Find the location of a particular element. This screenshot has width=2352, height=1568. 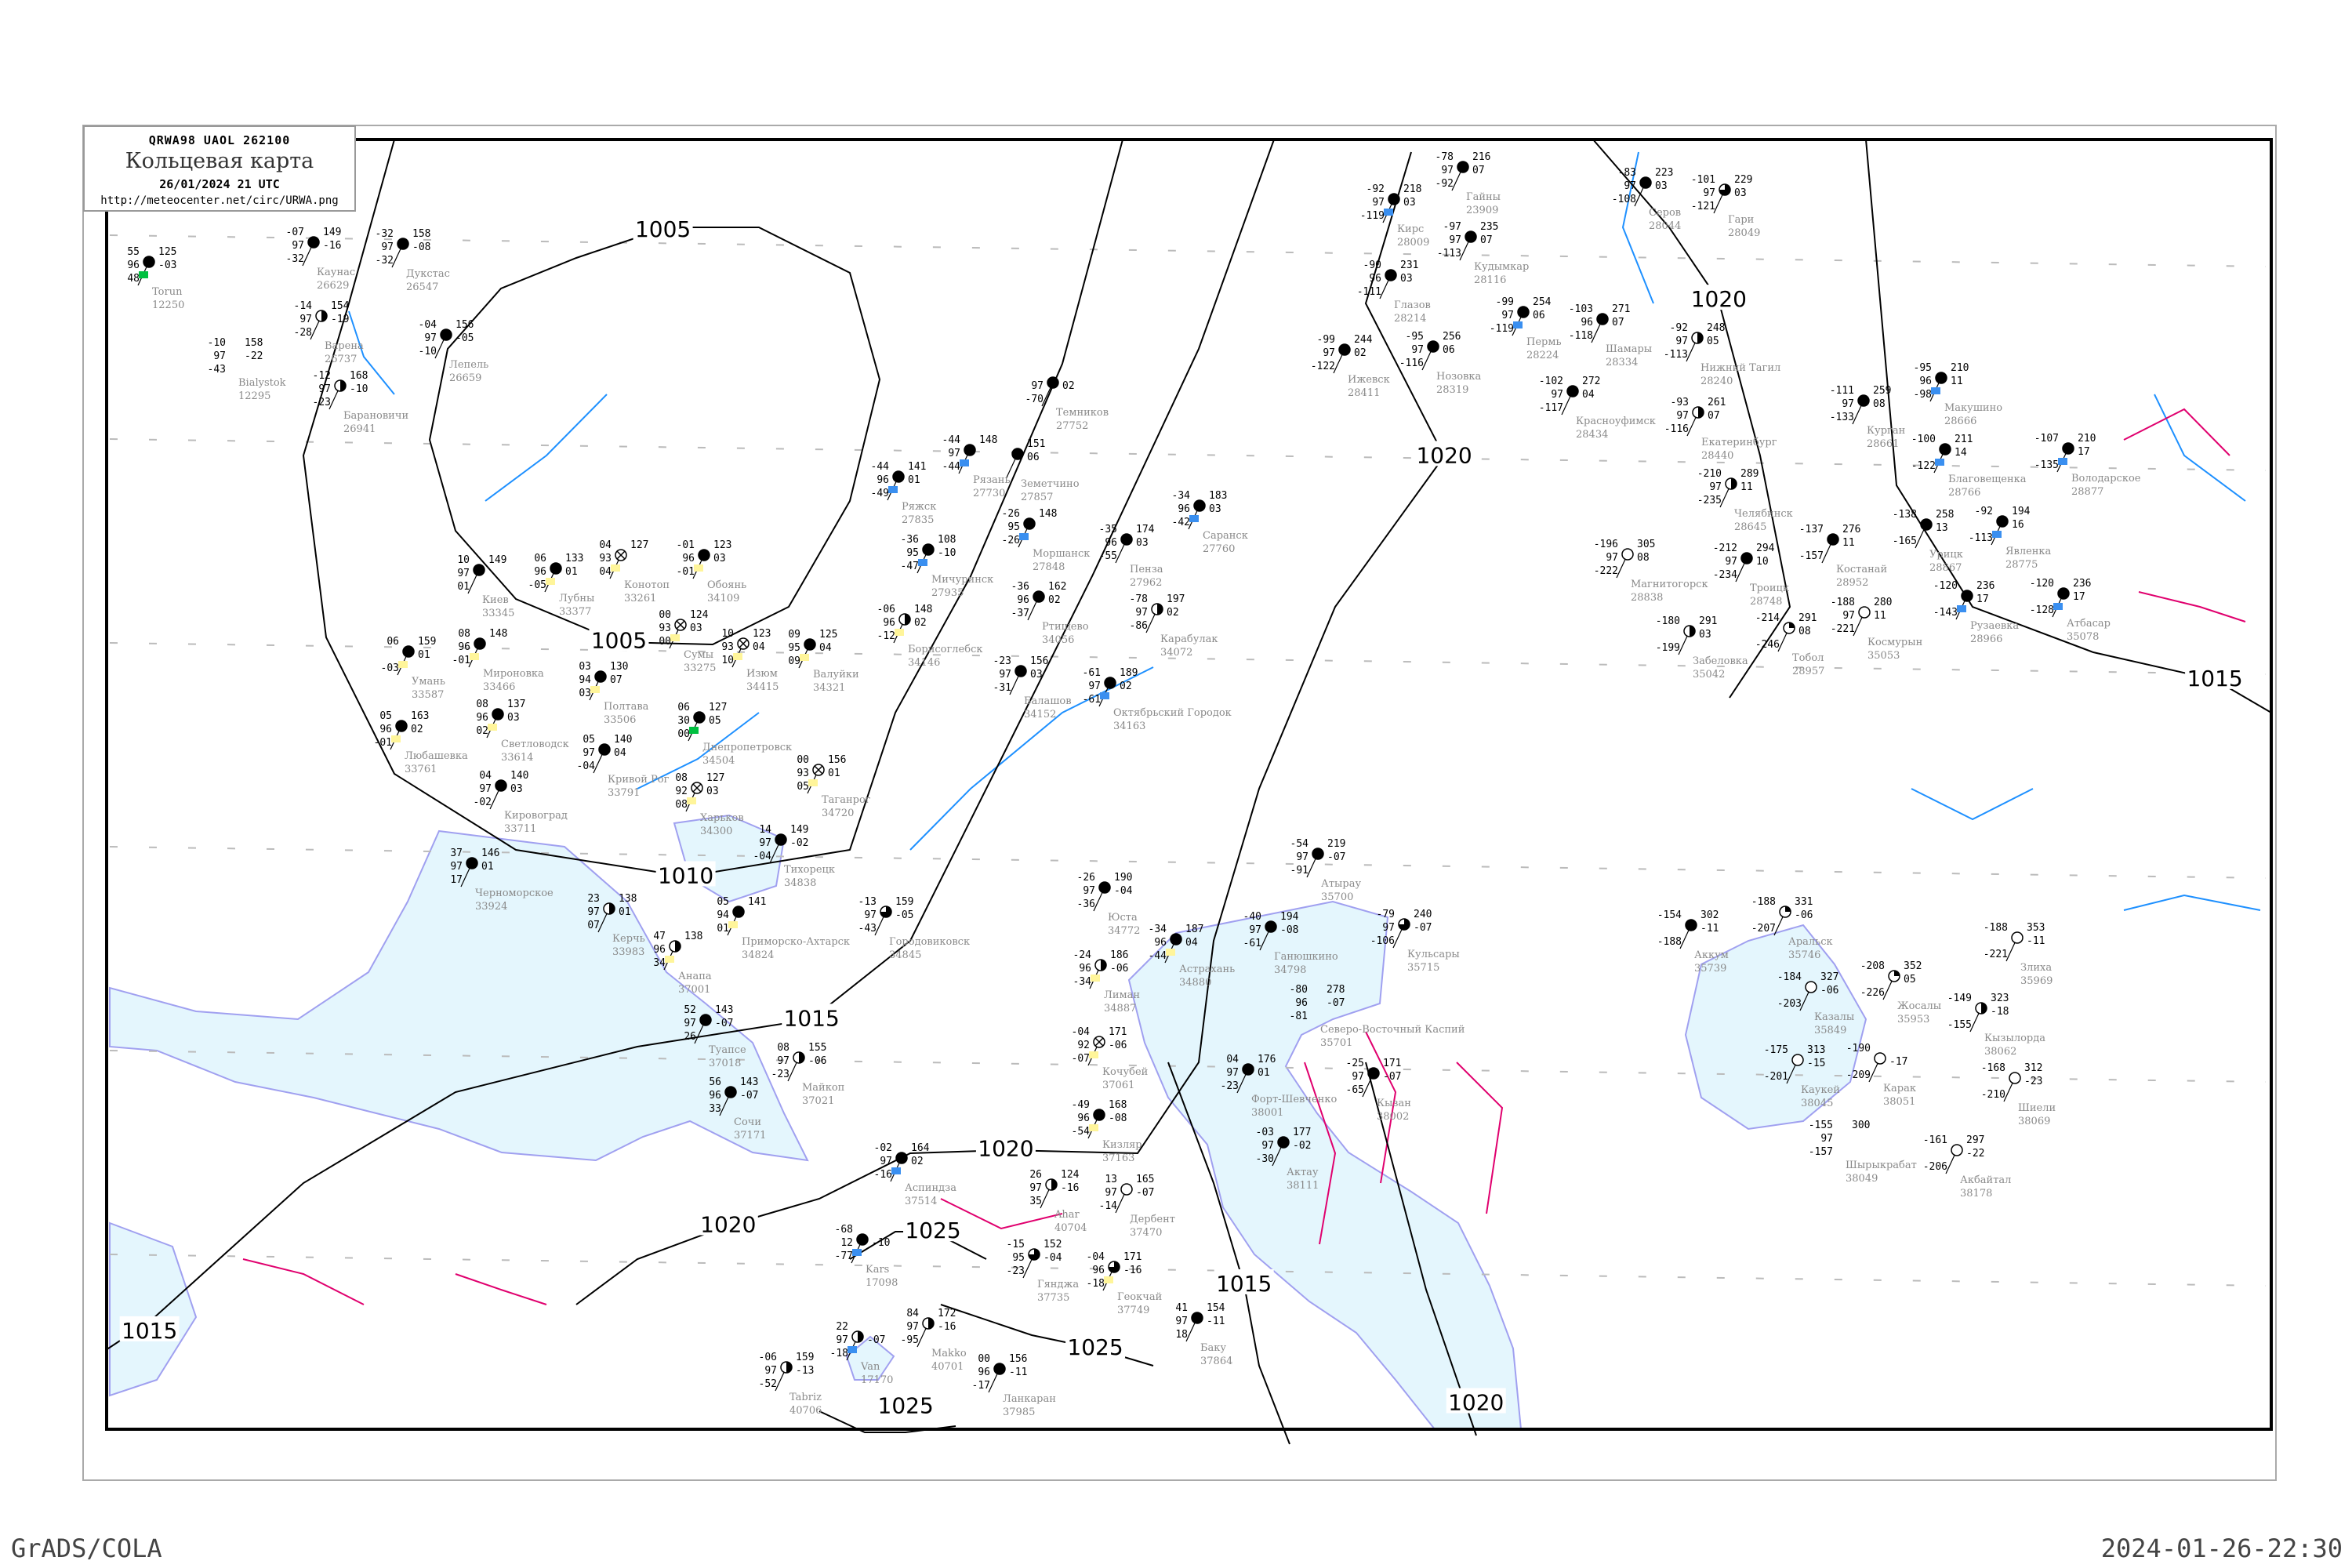

station-34152: -23 156 97 03 -31 Балашов 34152 is located at coordinates (1032, 687).